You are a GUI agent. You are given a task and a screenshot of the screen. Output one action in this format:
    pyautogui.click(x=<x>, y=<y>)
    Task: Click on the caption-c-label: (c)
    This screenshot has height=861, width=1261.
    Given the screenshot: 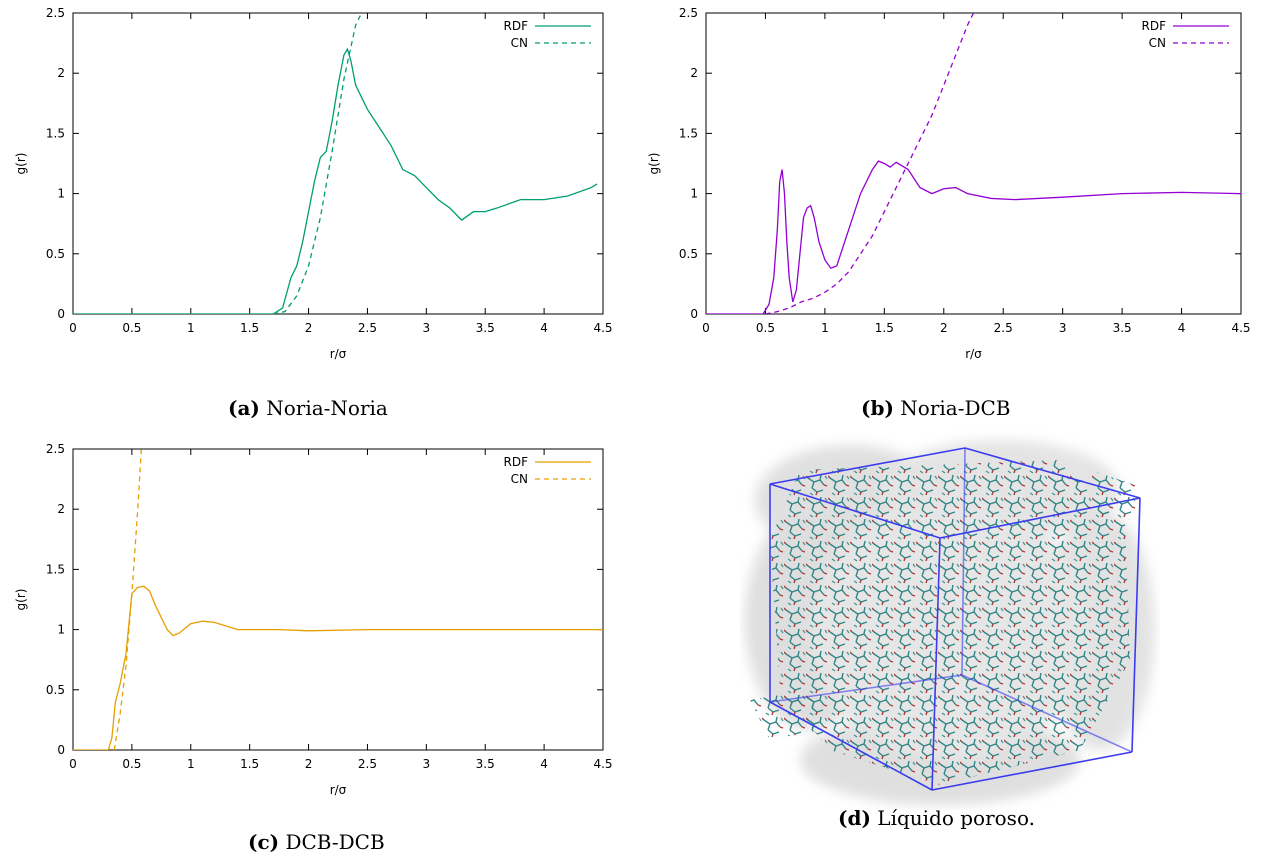 What is the action you would take?
    pyautogui.click(x=264, y=842)
    